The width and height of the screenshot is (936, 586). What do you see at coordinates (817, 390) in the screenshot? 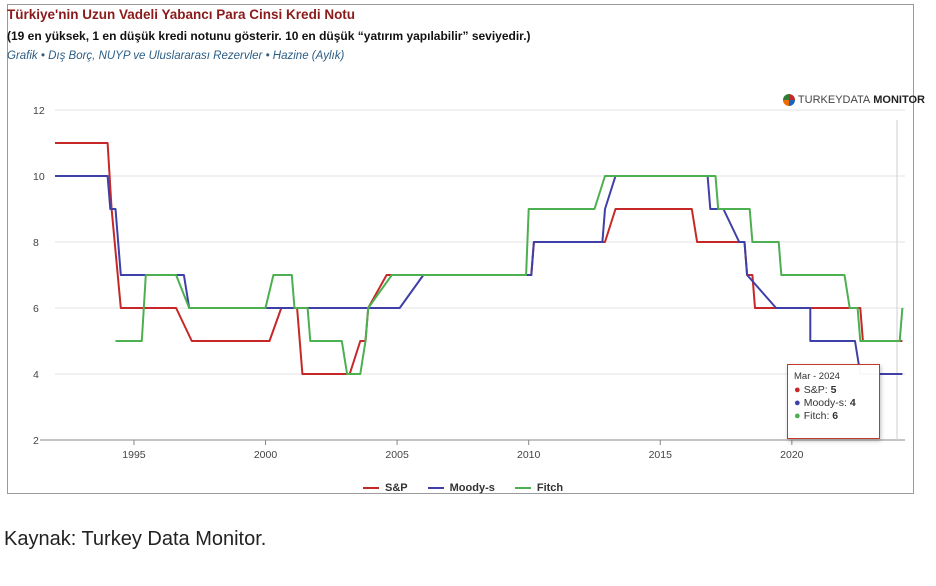
I see `tooltip-label: S&P:` at bounding box center [817, 390].